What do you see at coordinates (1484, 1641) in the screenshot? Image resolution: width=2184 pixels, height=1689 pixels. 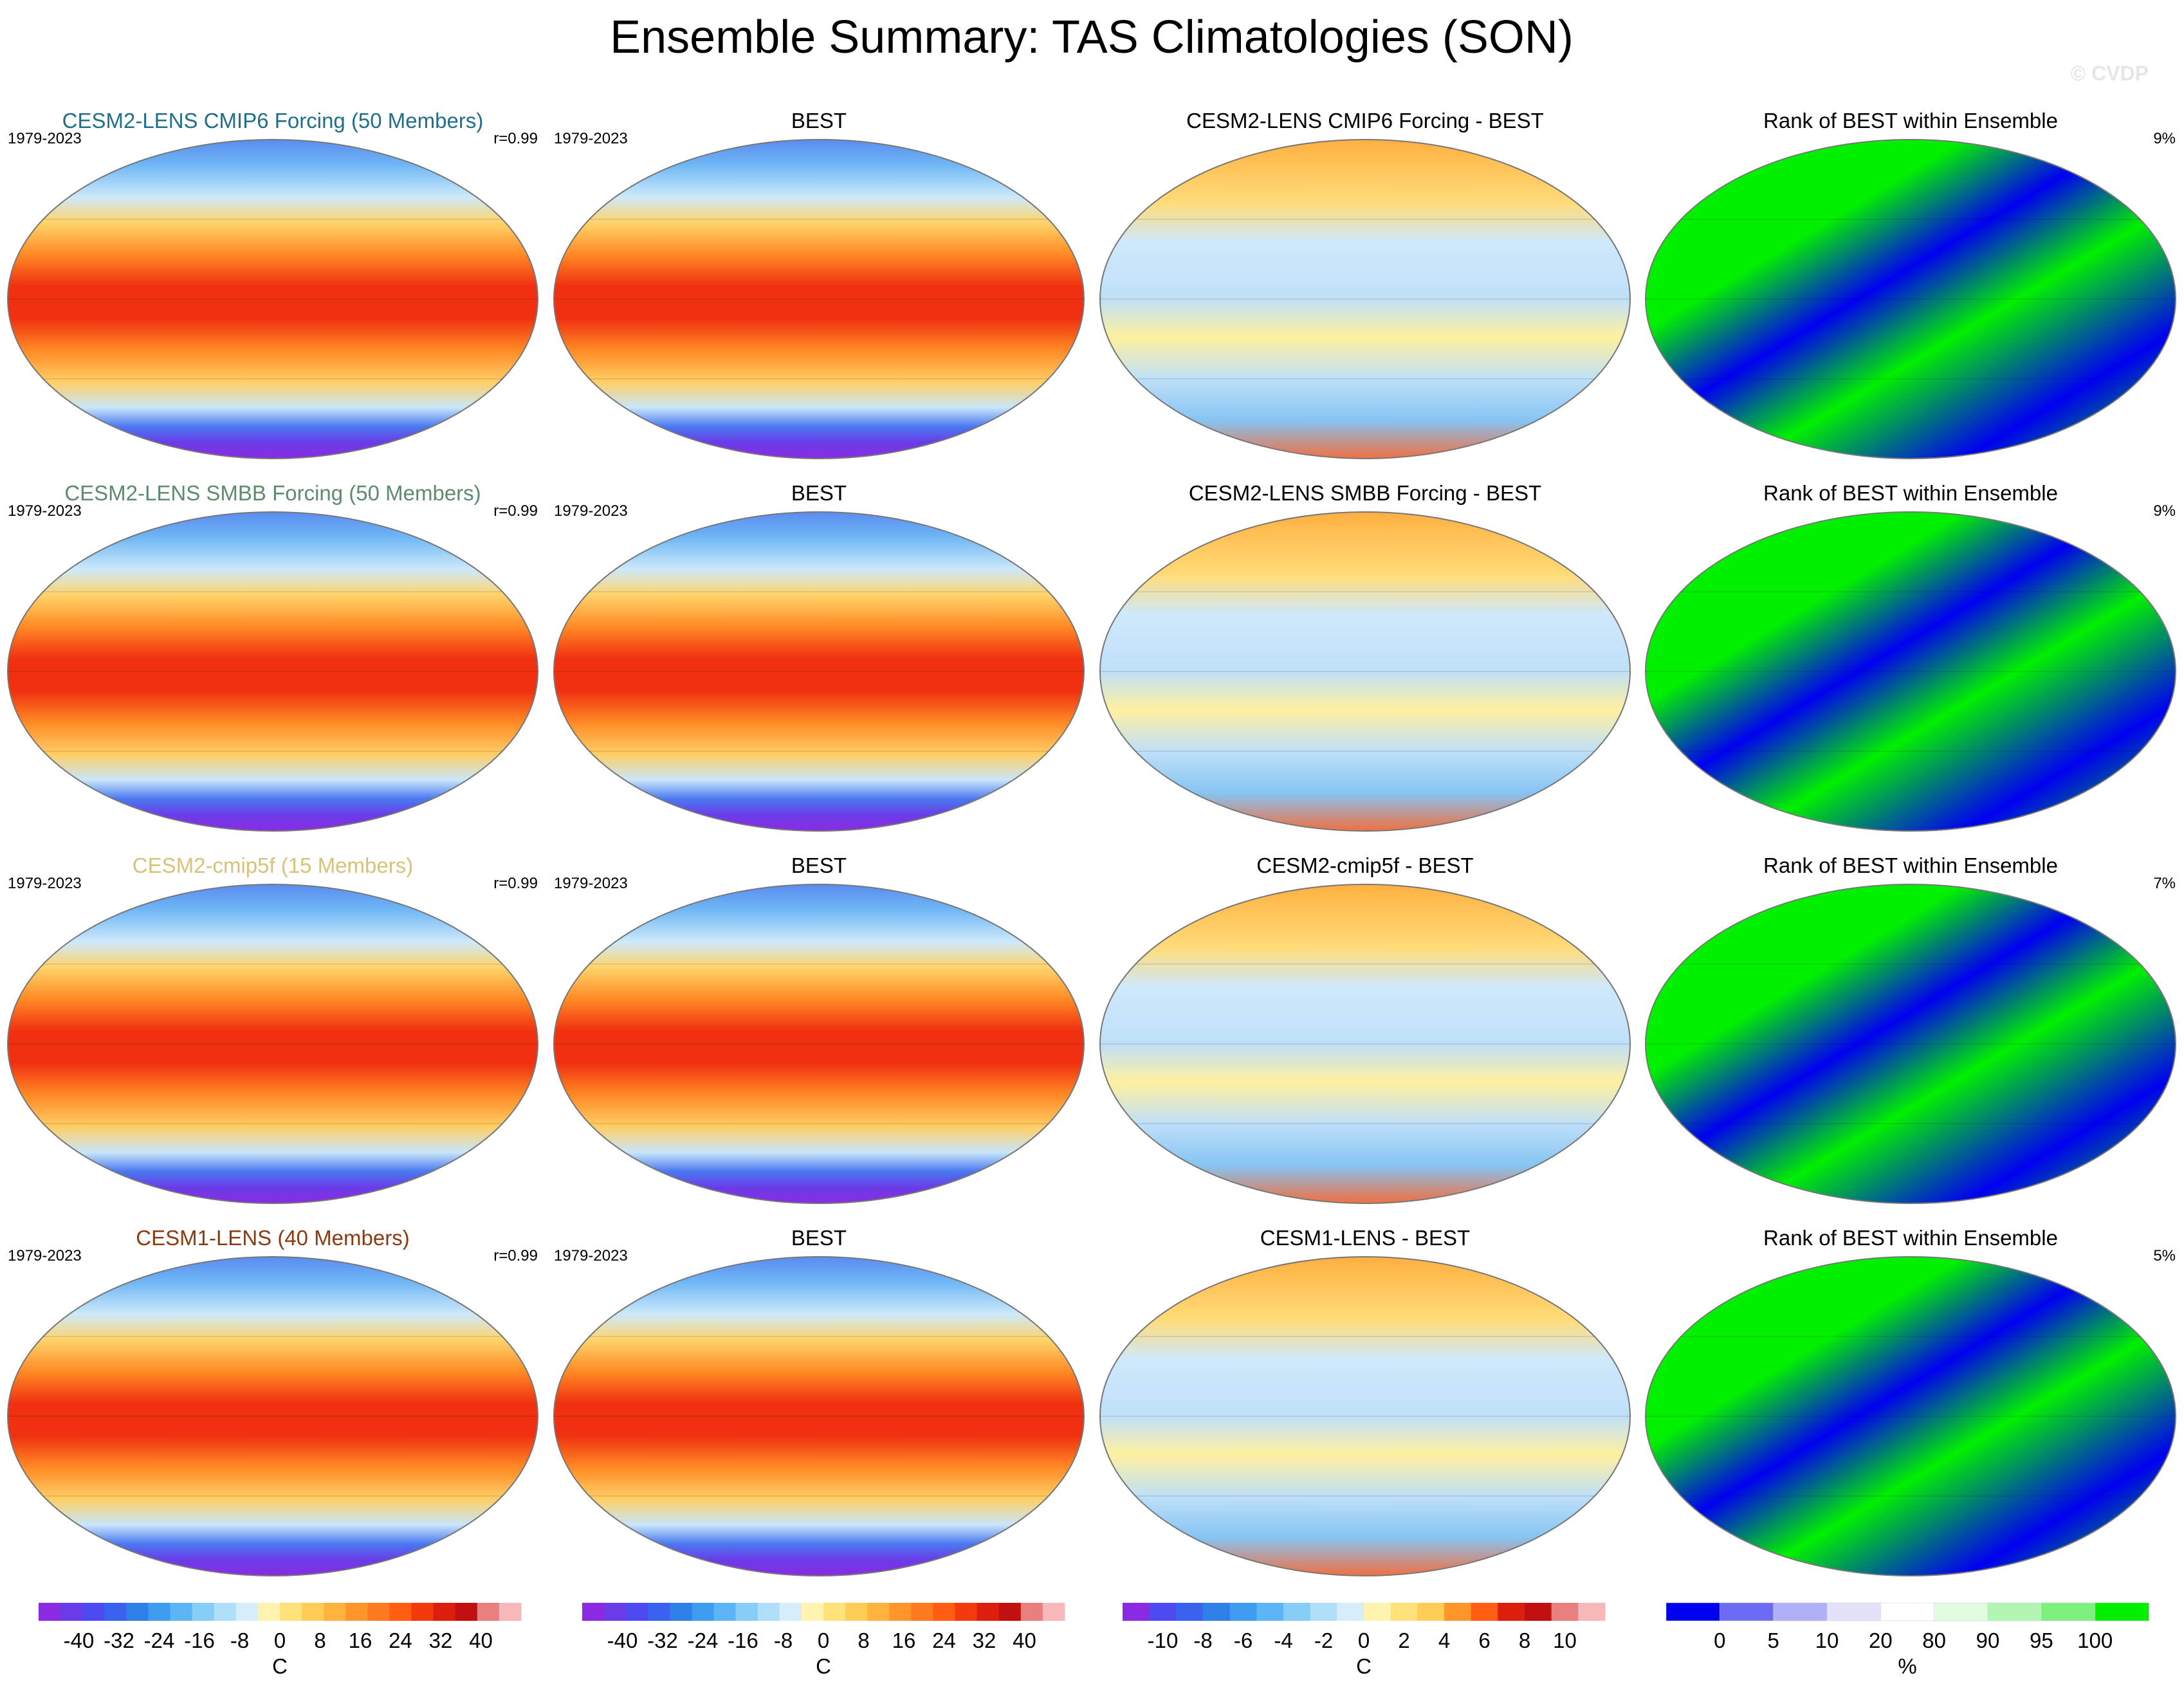 I see `colorbar-tick-label: 6` at bounding box center [1484, 1641].